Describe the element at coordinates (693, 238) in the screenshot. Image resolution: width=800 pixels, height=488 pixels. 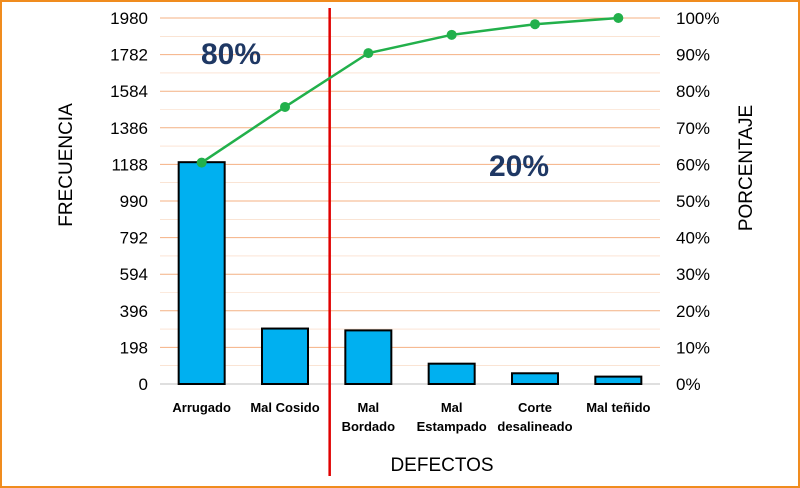
I see `y2-tick-label: 40%` at that location.